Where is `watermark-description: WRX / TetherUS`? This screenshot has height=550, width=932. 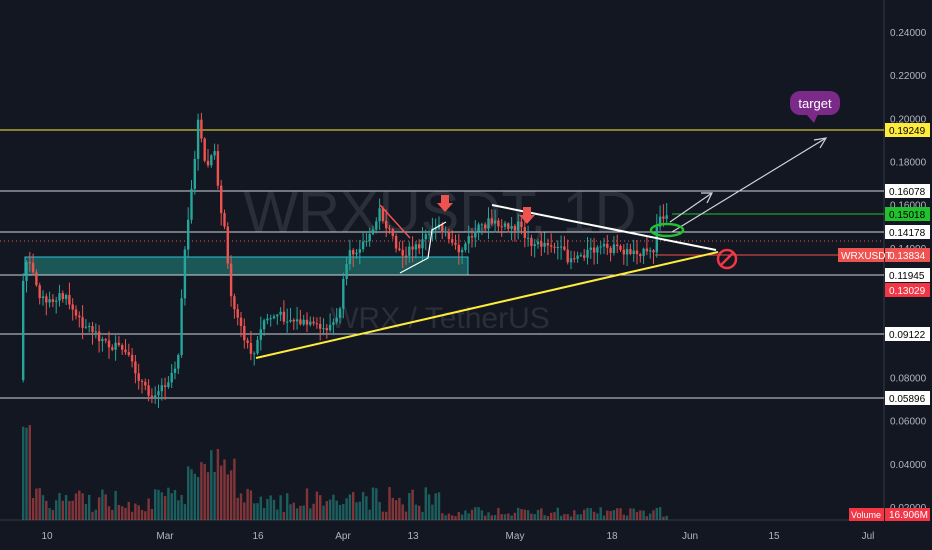 watermark-description: WRX / TetherUS is located at coordinates (440, 318).